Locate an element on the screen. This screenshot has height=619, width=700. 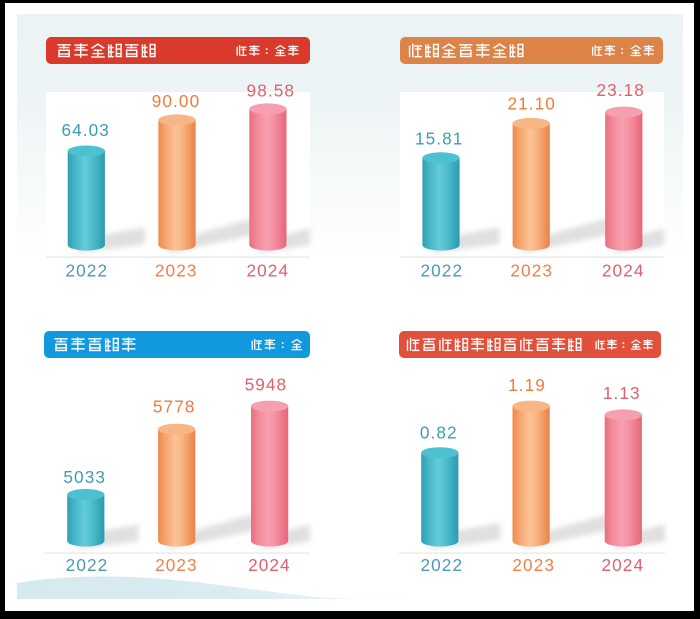
svg-text: 0.82 is located at coordinates (439, 432).